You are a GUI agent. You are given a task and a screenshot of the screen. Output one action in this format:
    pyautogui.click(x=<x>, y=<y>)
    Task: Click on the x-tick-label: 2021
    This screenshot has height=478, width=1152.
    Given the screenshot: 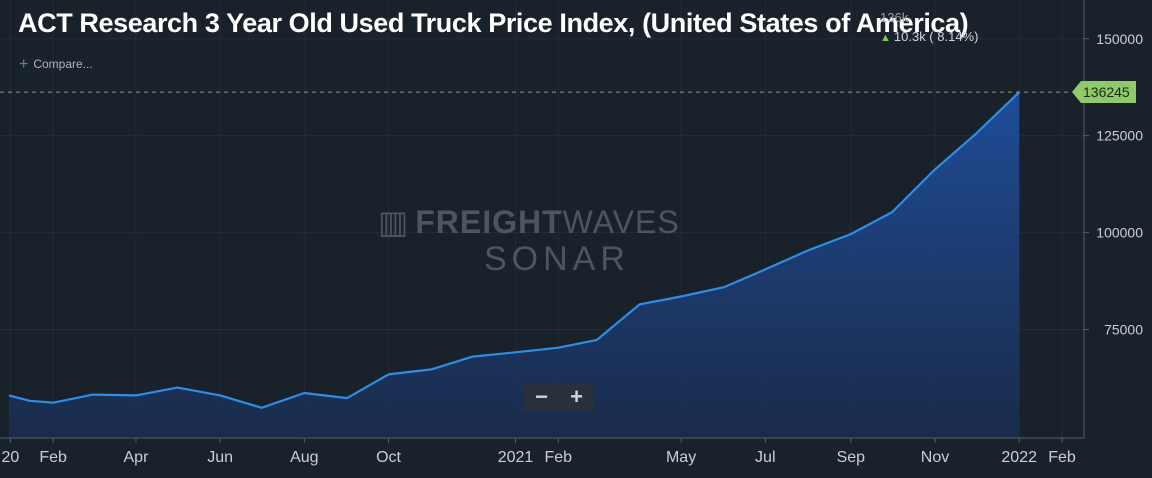 What is the action you would take?
    pyautogui.click(x=516, y=457)
    